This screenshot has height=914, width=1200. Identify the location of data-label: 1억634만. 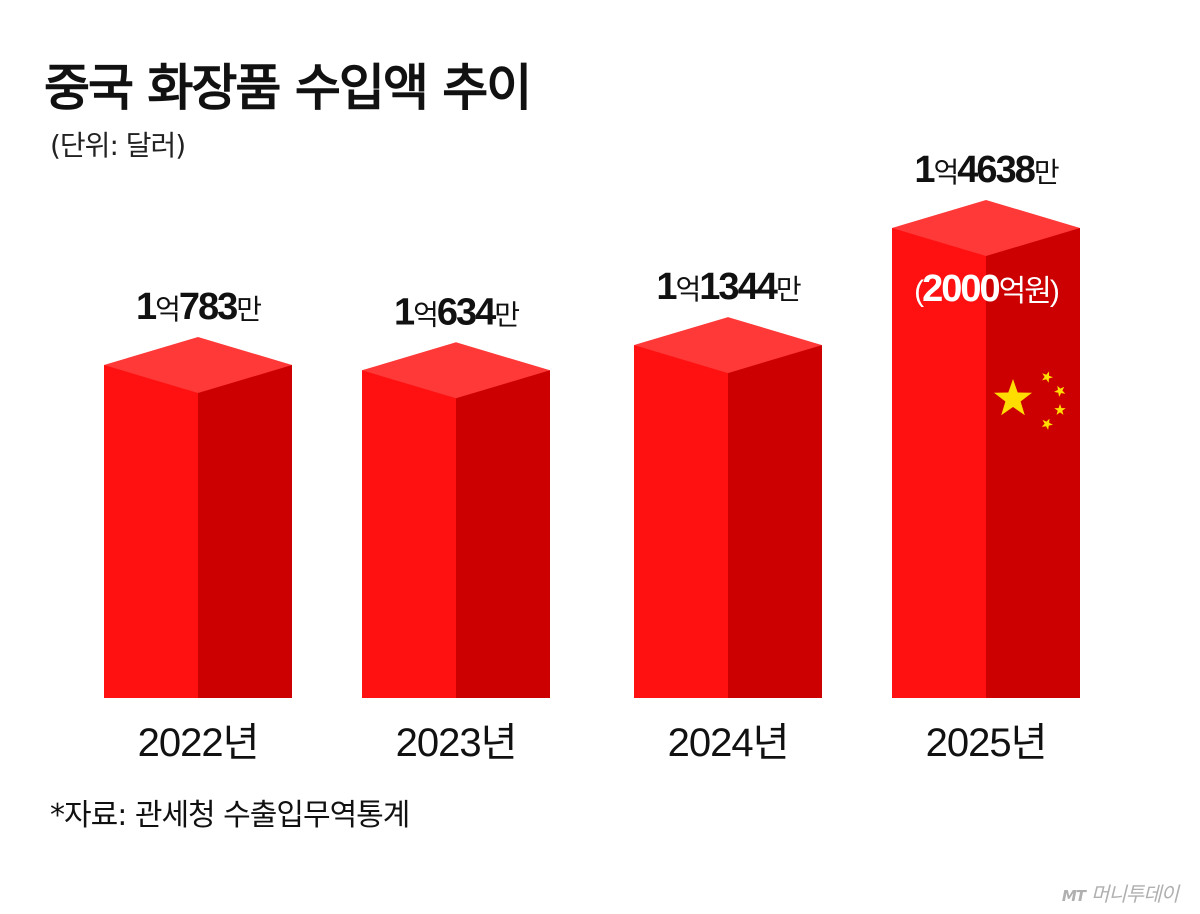
(456, 312).